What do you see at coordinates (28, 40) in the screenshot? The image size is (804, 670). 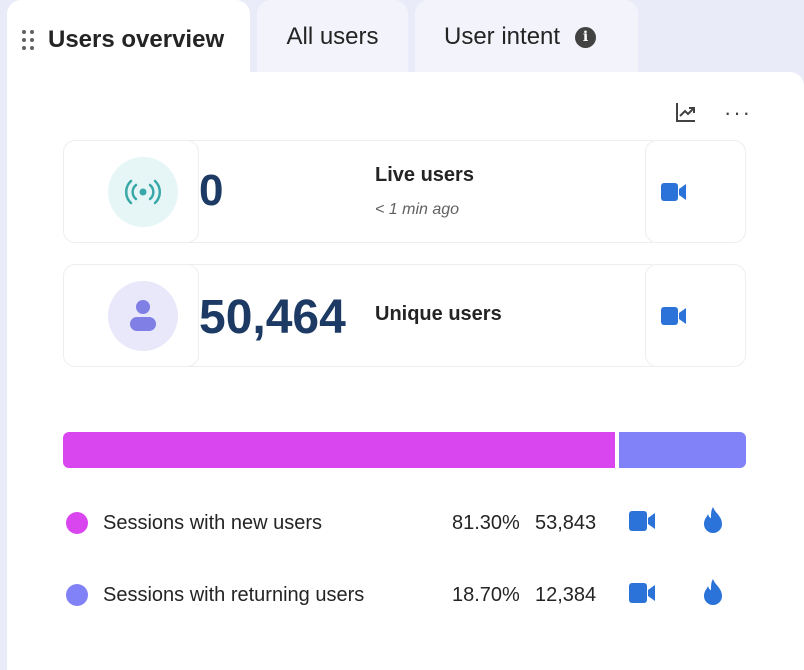 I see `drag-handle-icon` at bounding box center [28, 40].